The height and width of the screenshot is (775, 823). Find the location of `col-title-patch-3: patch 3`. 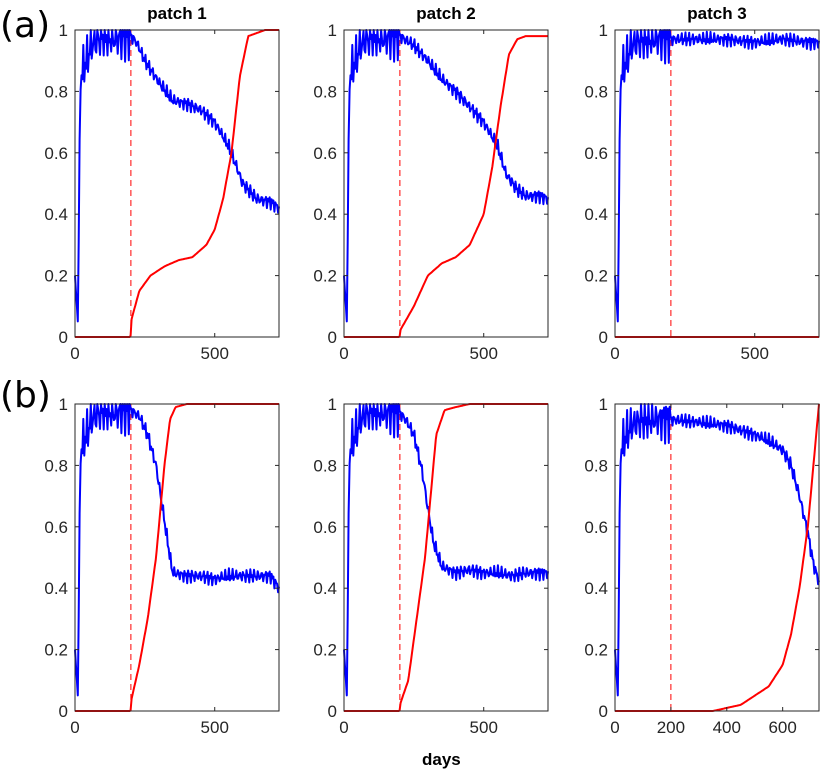

col-title-patch-3: patch 3 is located at coordinates (717, 13).